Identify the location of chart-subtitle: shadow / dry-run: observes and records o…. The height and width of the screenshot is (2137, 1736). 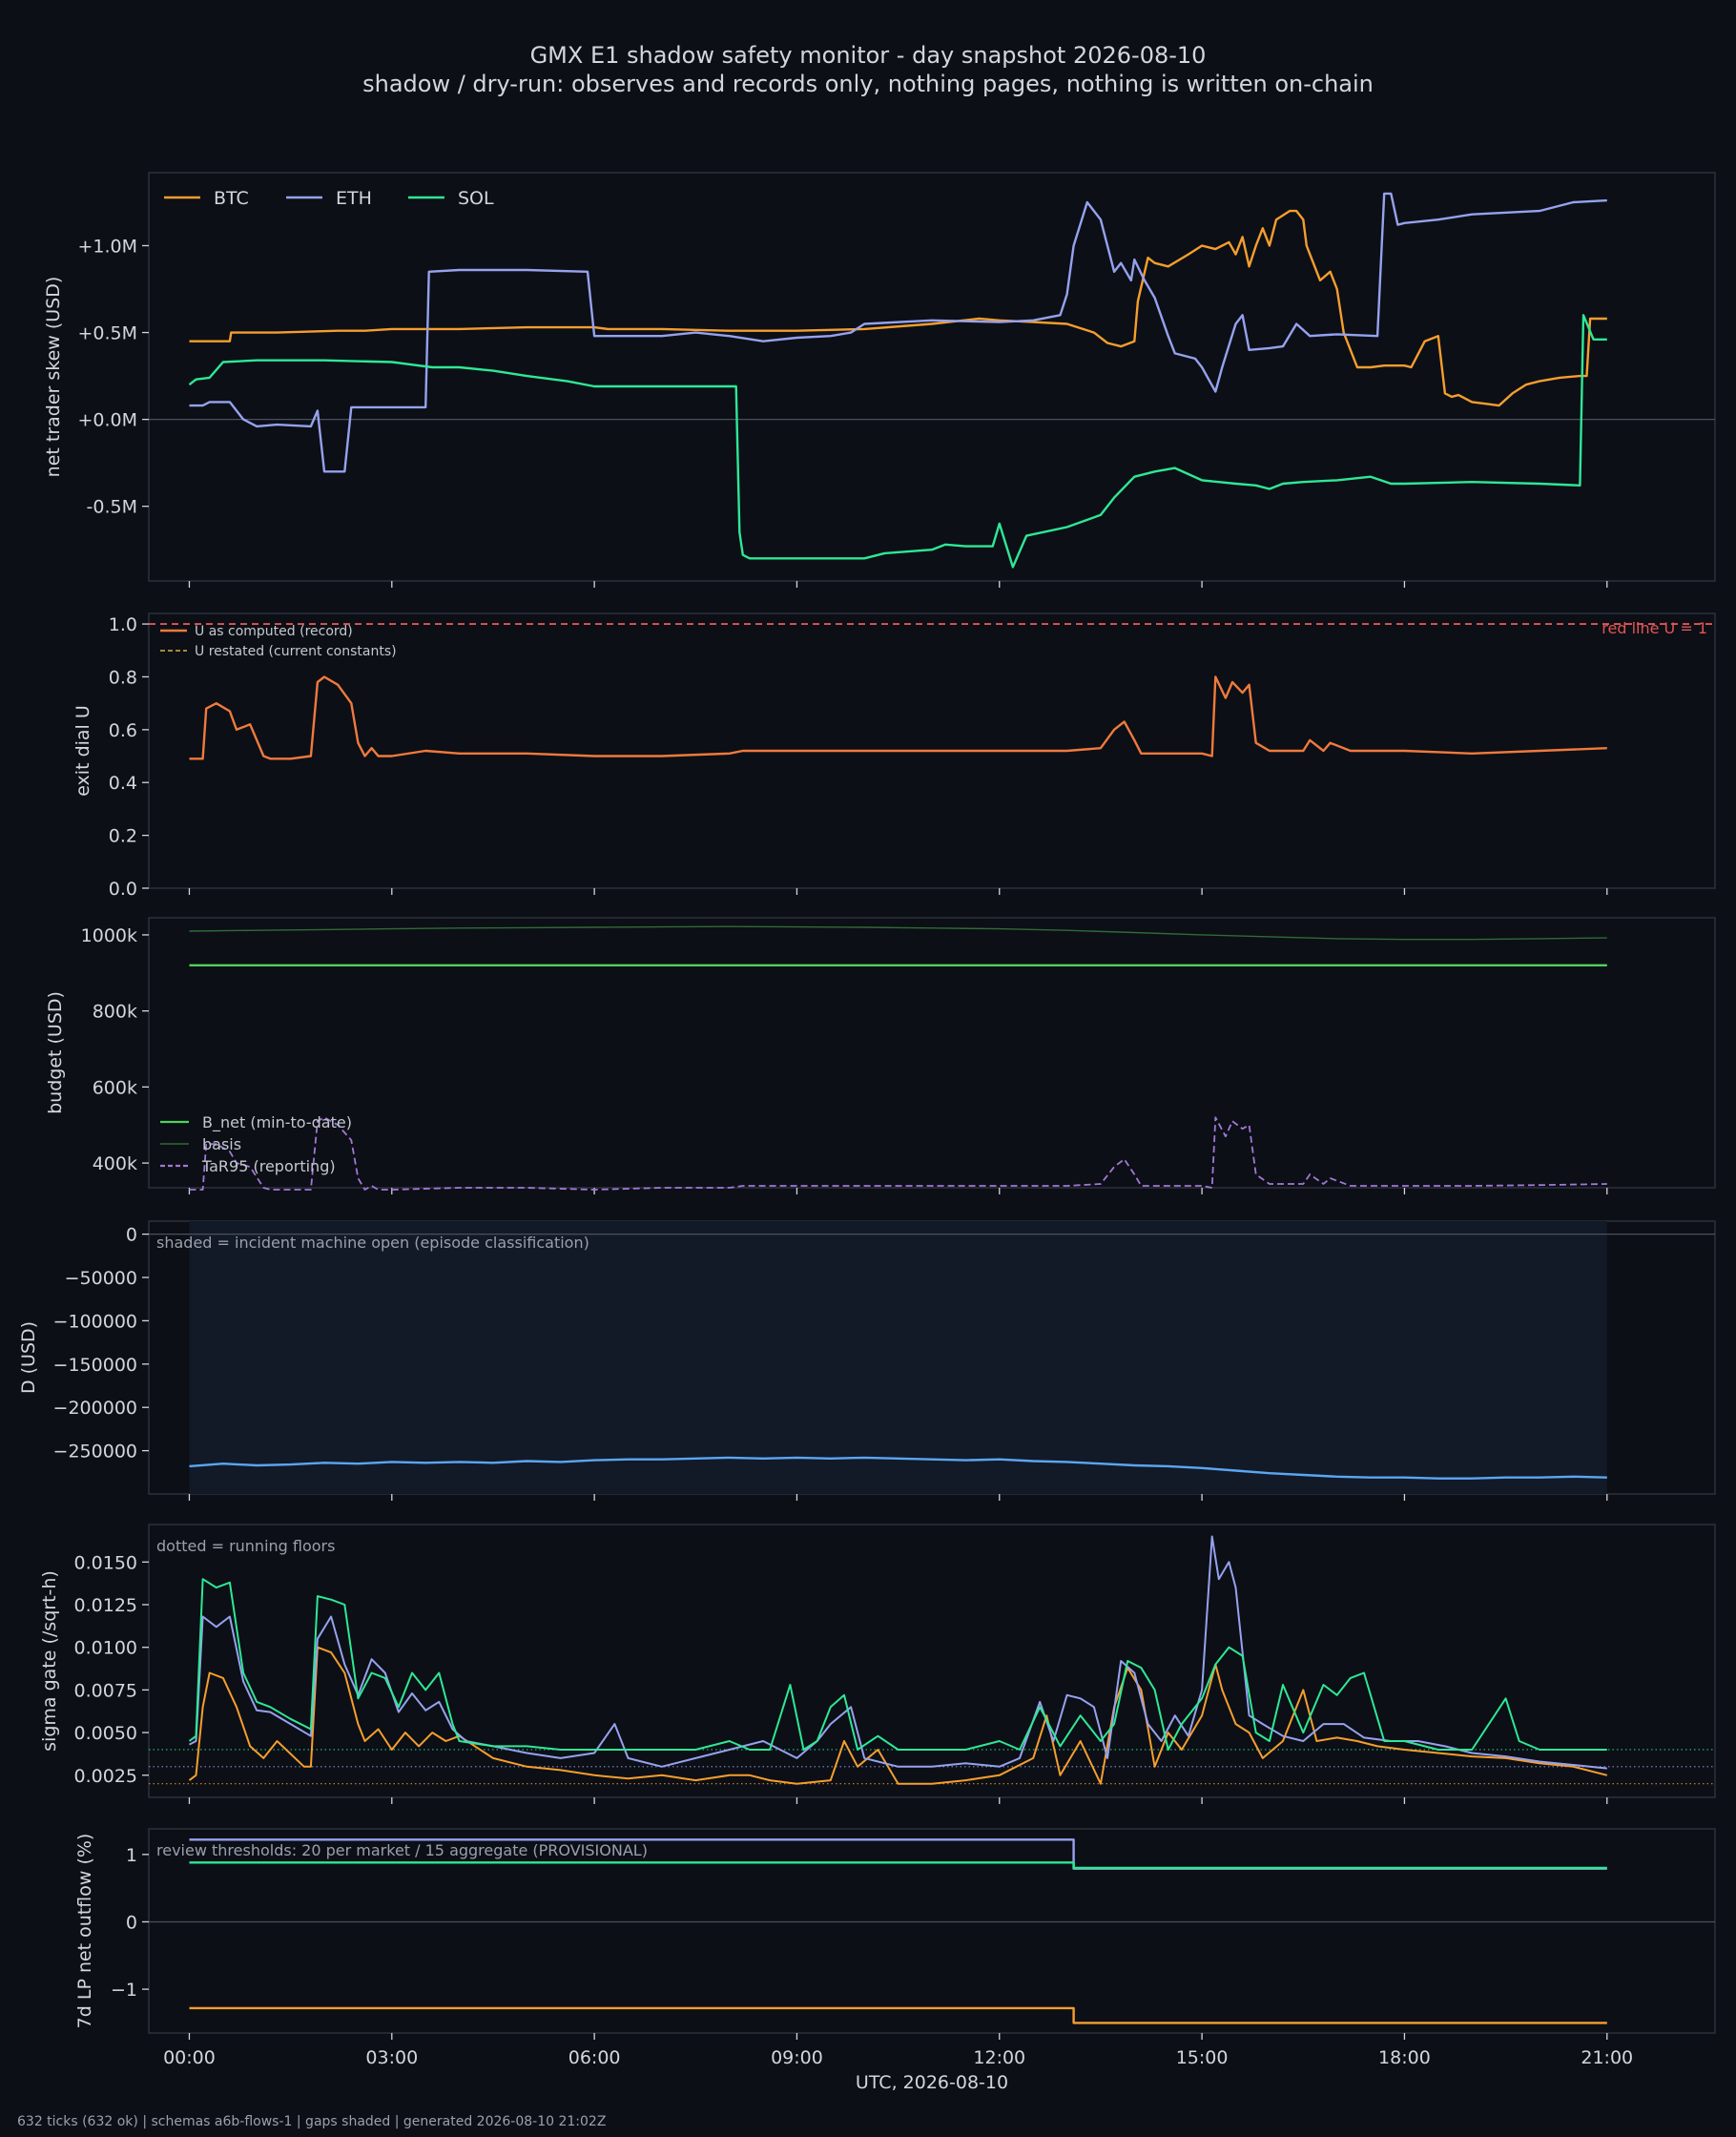
(868, 84).